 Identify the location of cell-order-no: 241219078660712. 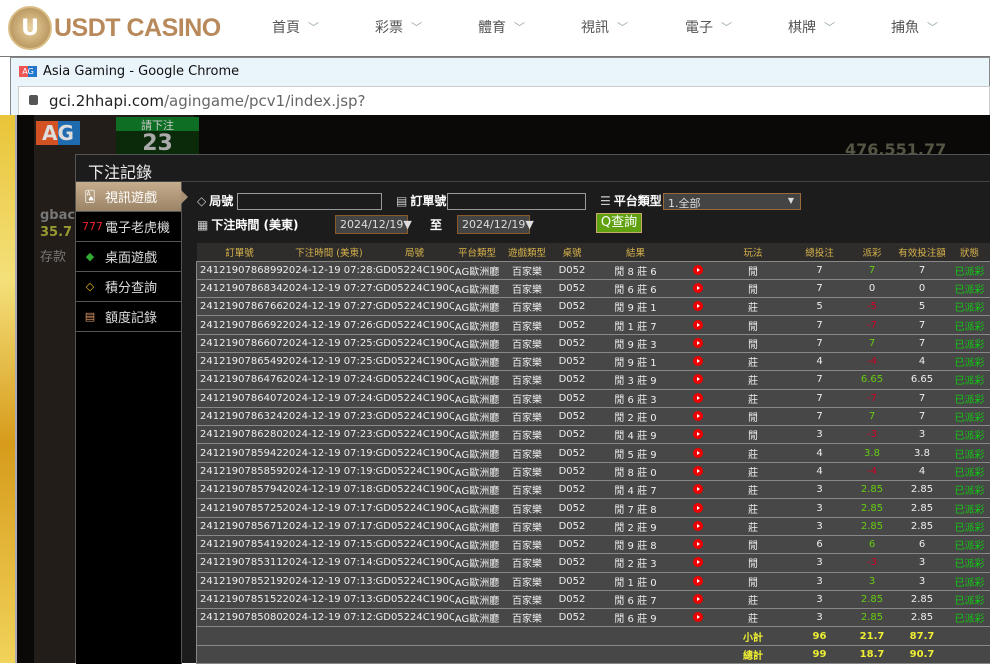
(240, 343).